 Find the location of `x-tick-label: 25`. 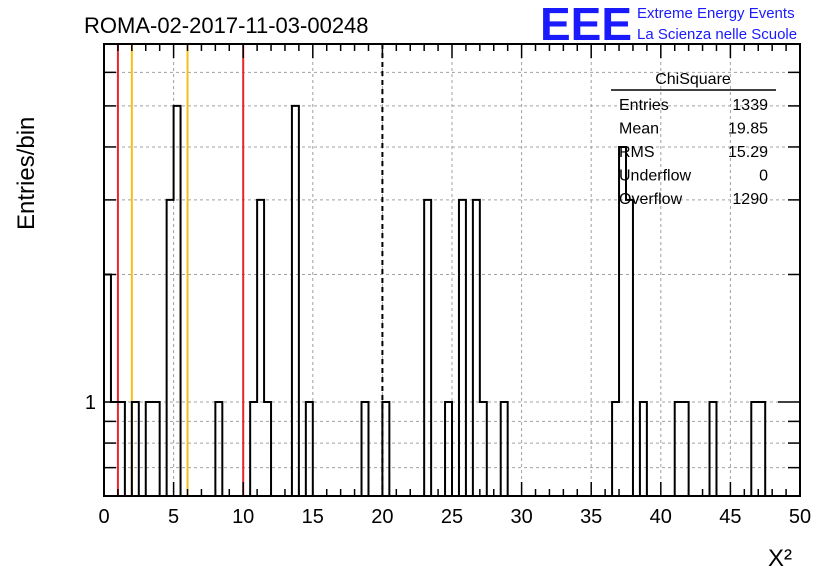

x-tick-label: 25 is located at coordinates (452, 517).